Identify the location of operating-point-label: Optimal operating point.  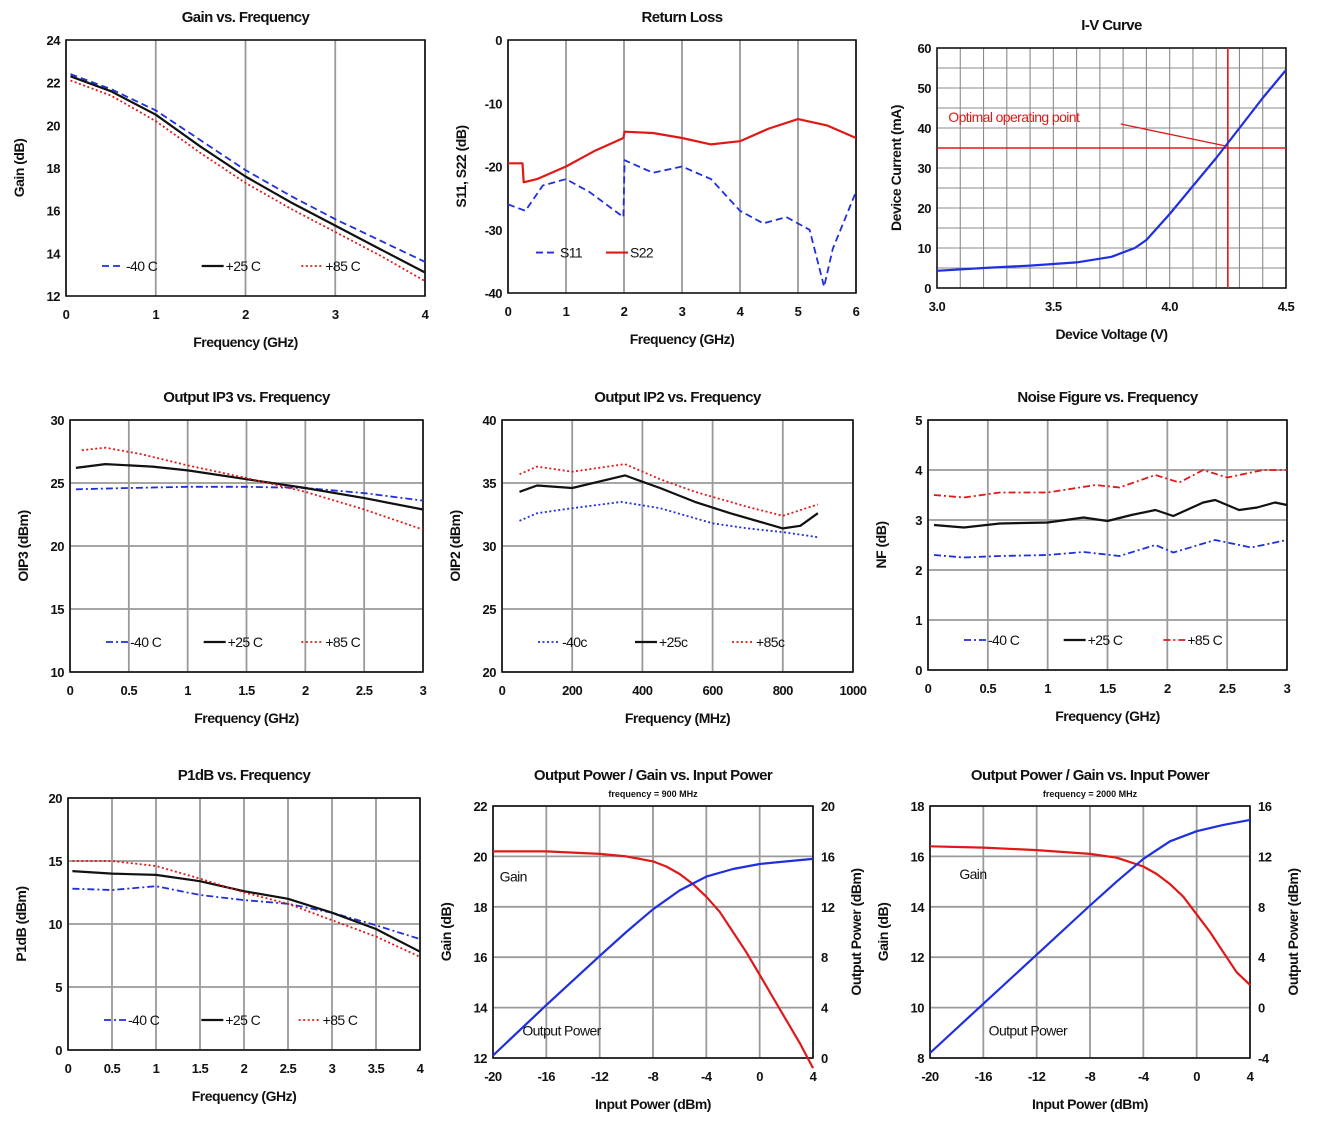
(1014, 117).